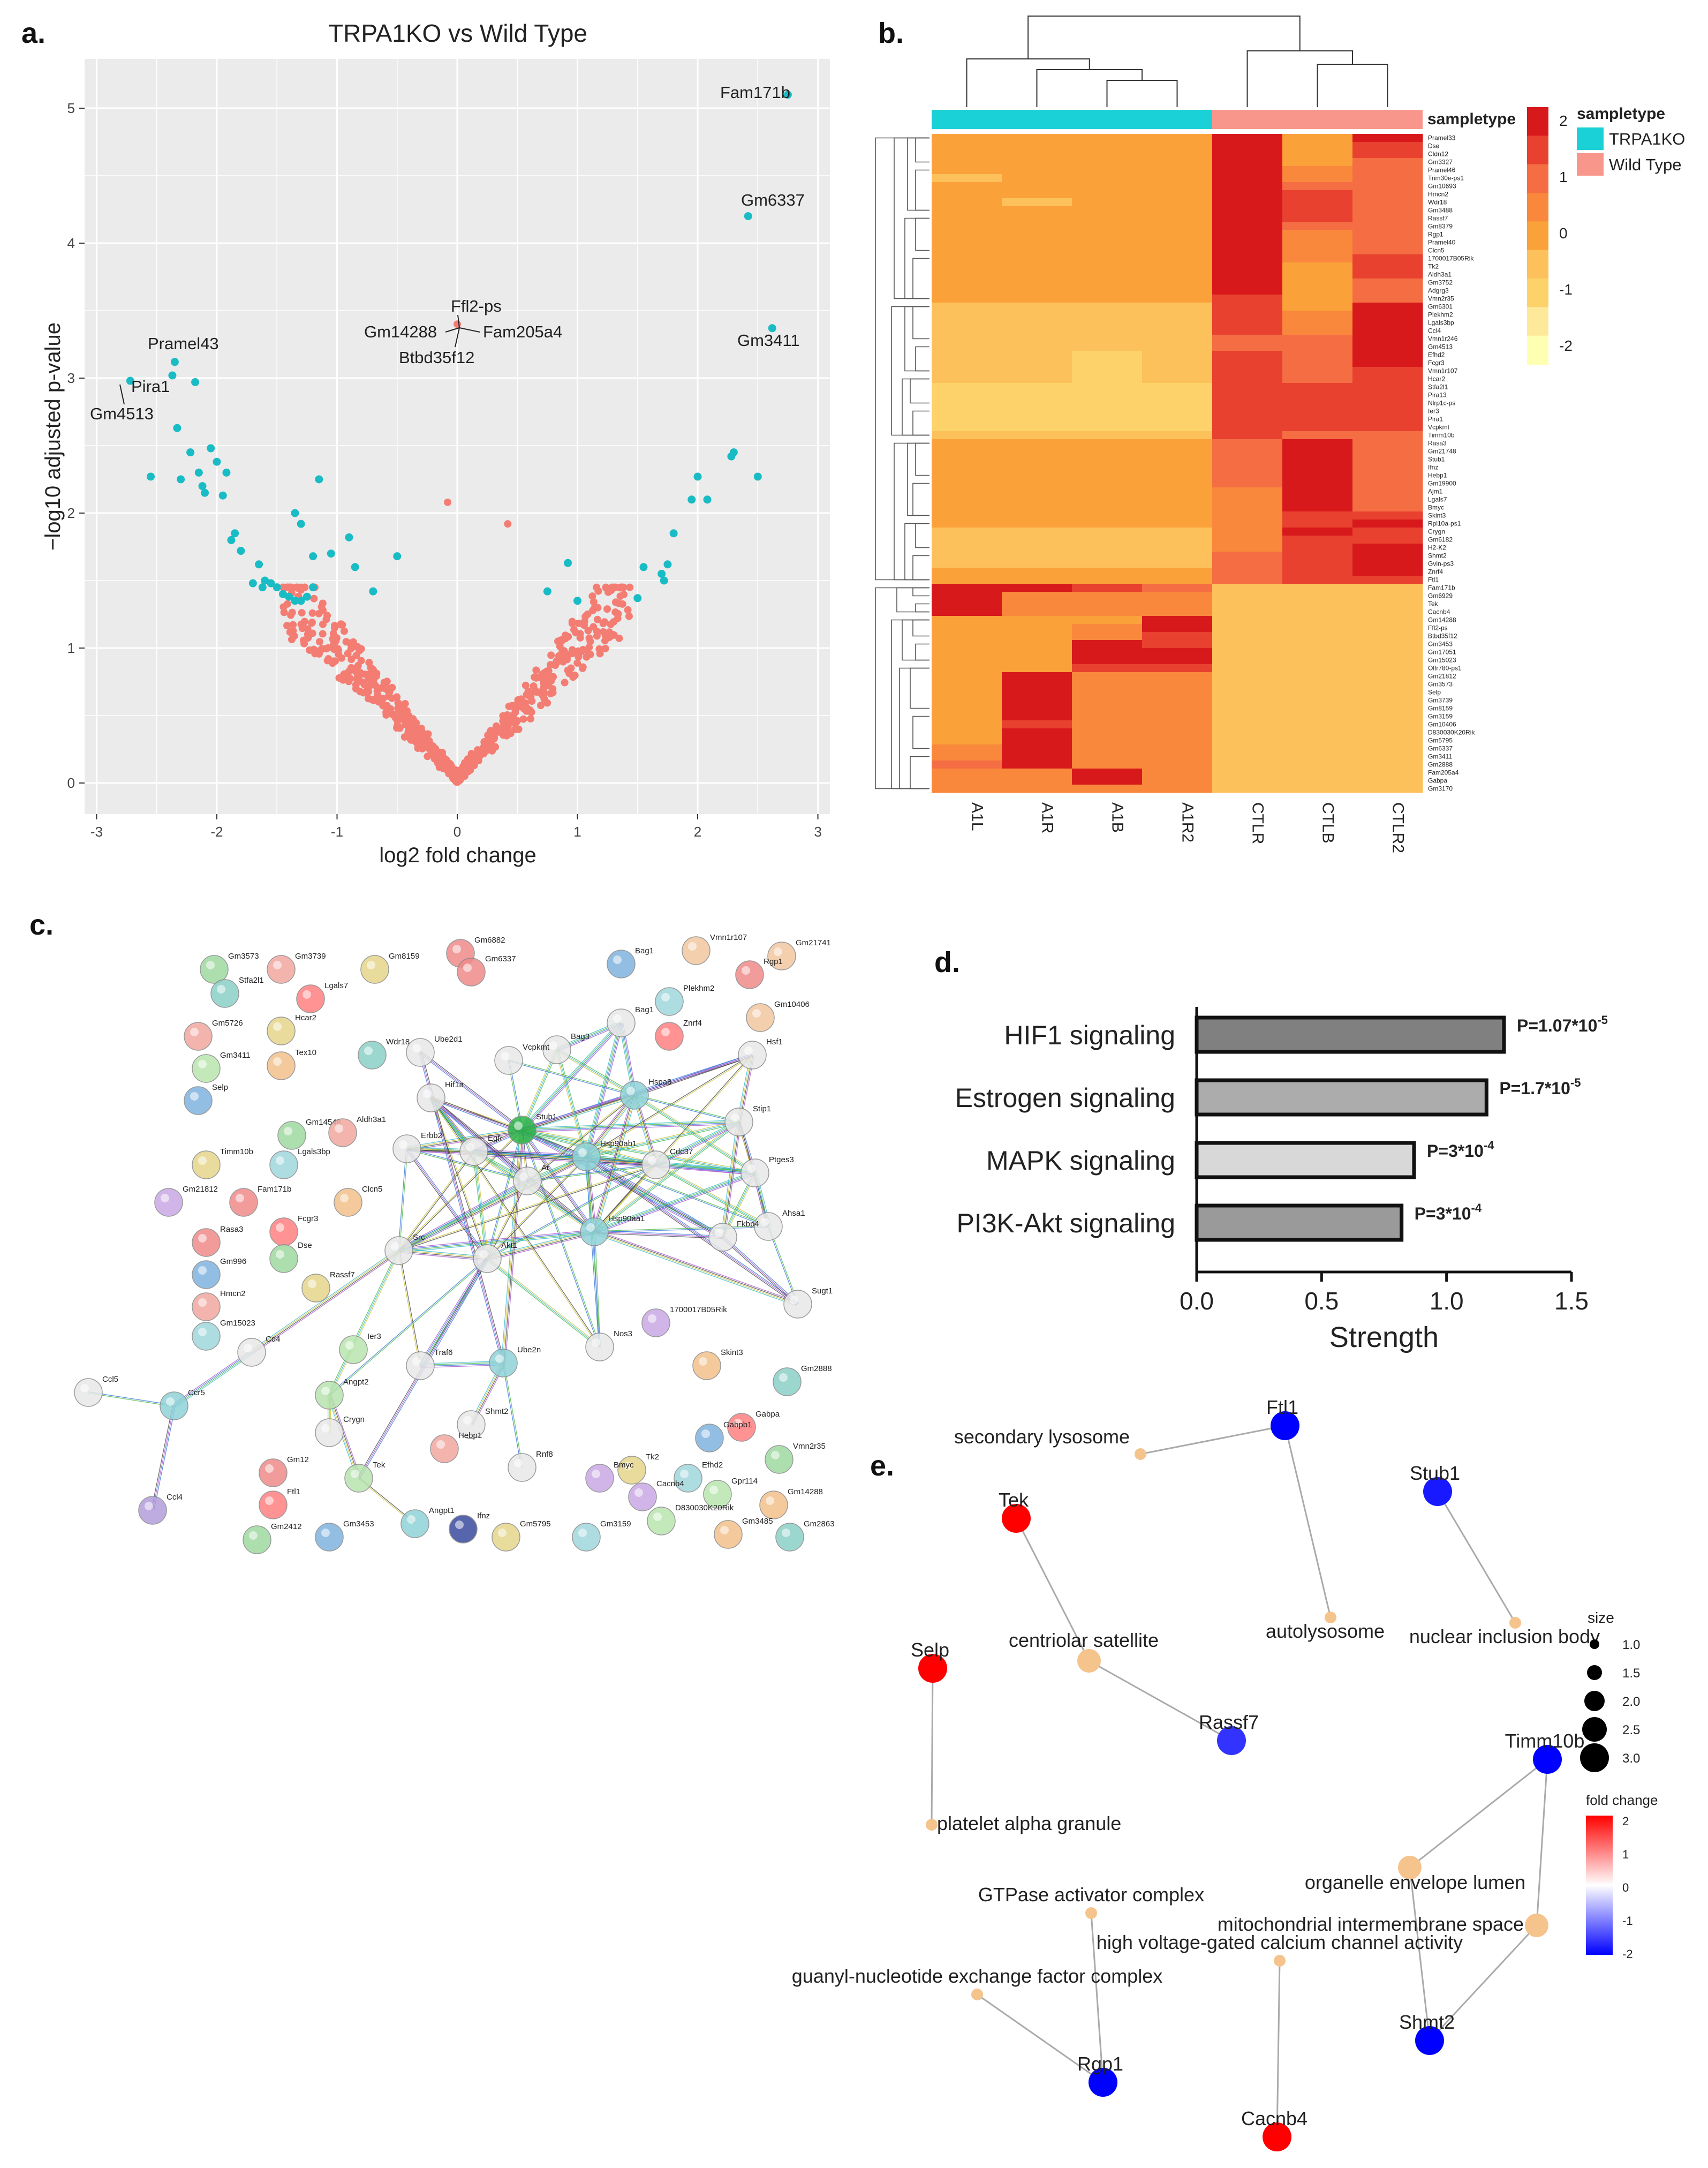  What do you see at coordinates (1440, 789) in the screenshot?
I see `heatmap-row-label: Gm3170` at bounding box center [1440, 789].